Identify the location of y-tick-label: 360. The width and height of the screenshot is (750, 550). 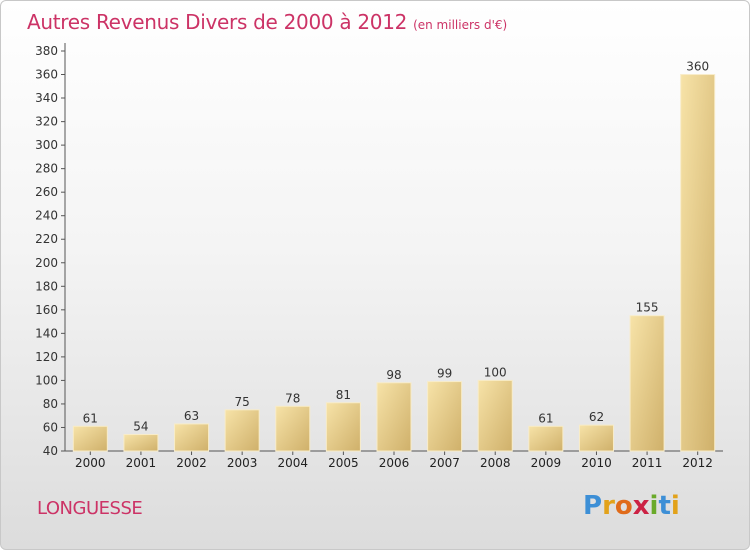
(46, 75).